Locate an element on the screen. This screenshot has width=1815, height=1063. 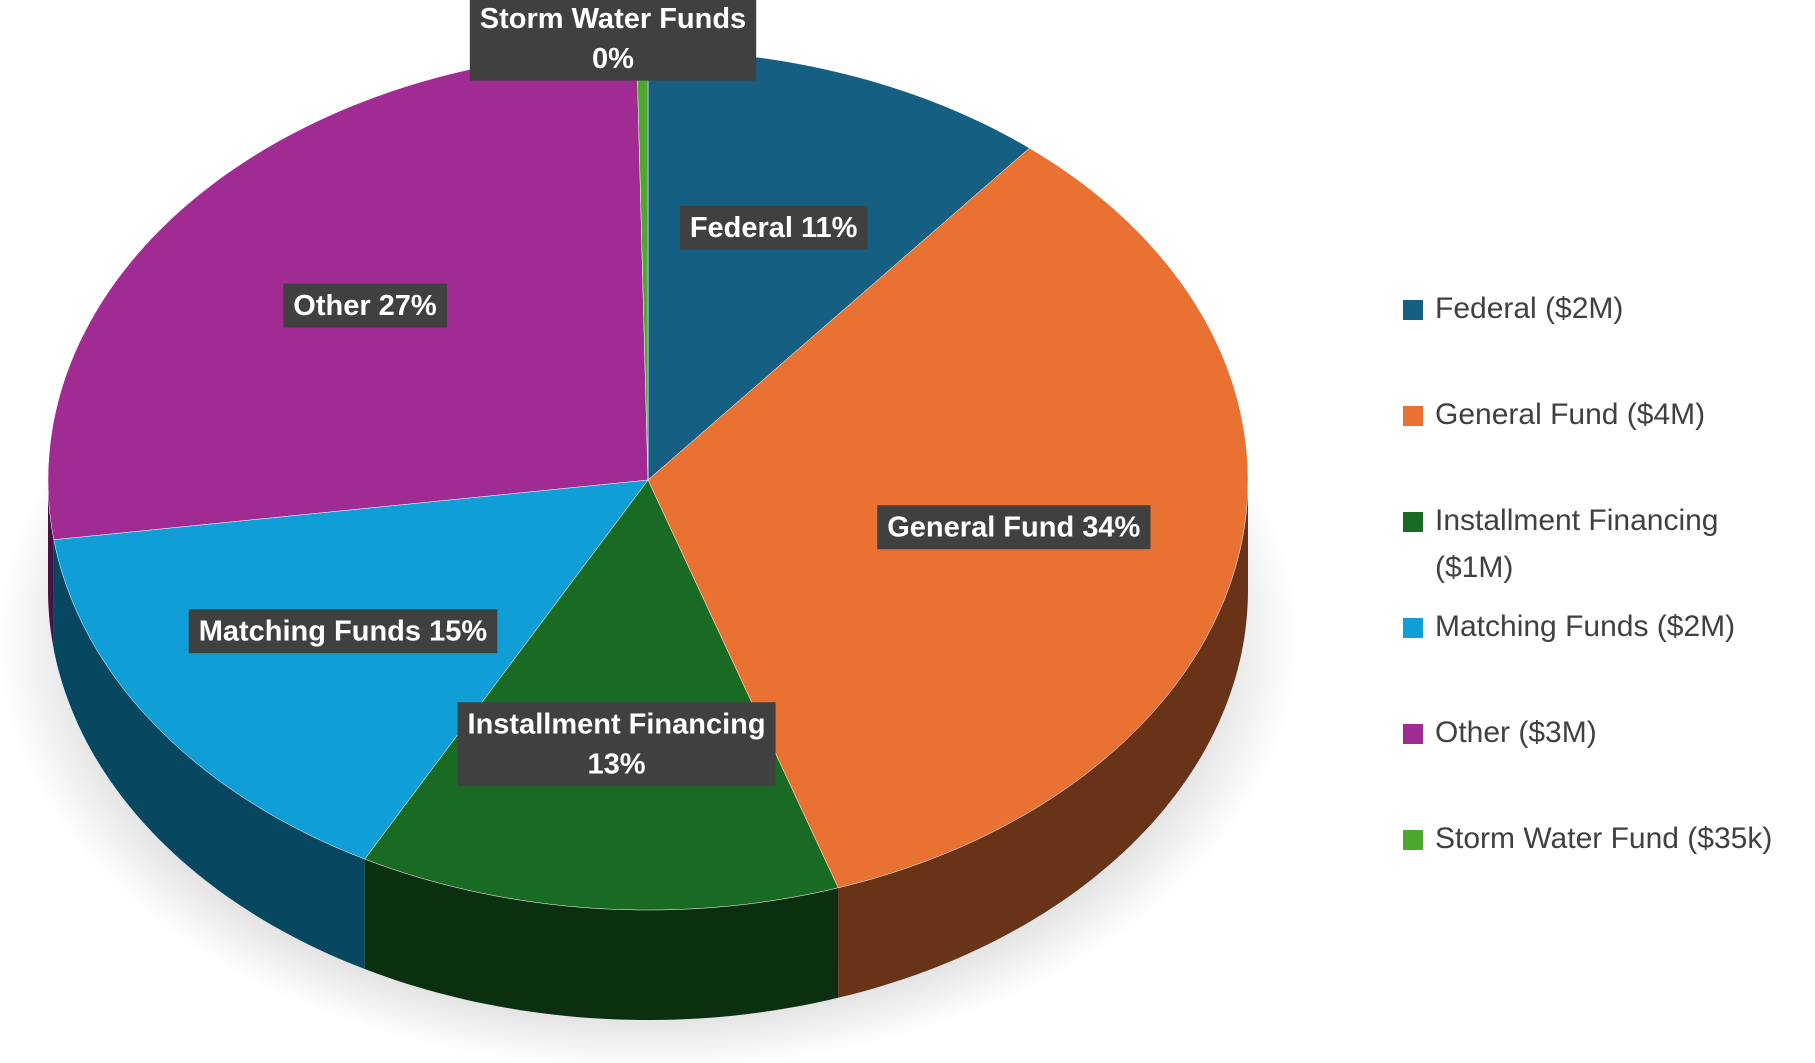
data-label: Federal 11% is located at coordinates (773, 227).